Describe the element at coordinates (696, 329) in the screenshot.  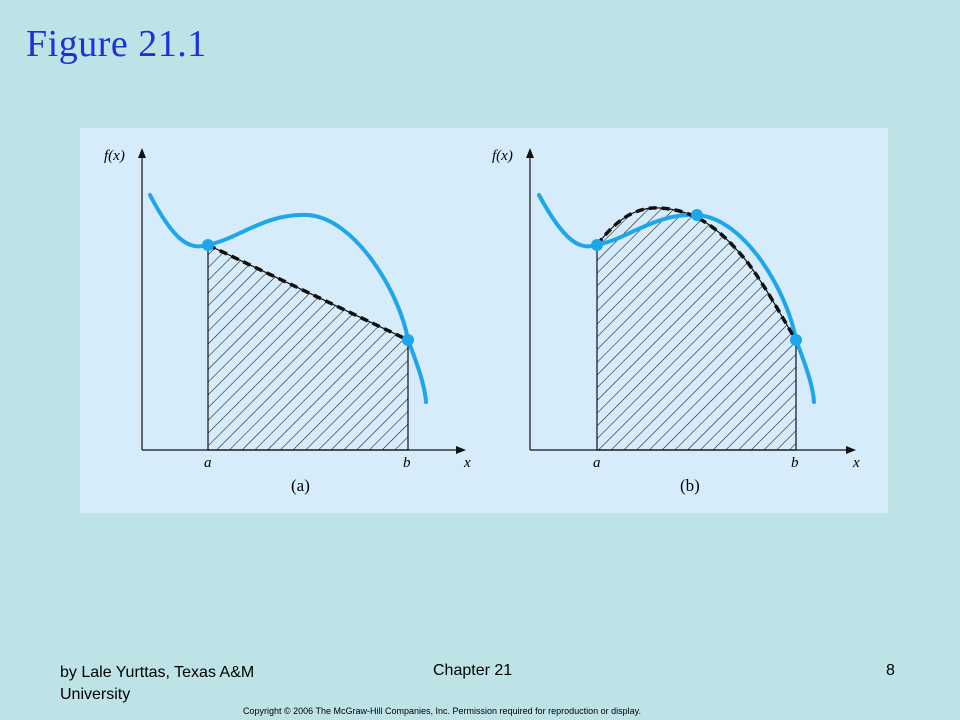
I see `parabola-area-b` at that location.